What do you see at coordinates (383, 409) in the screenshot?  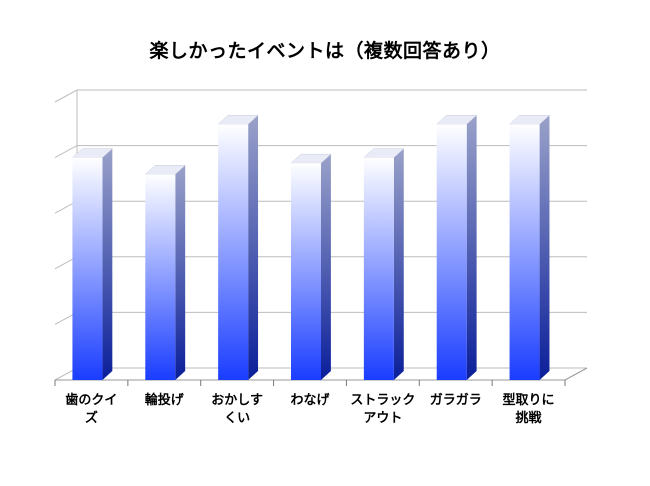 I see `x-tick-label: ストラック アウト` at bounding box center [383, 409].